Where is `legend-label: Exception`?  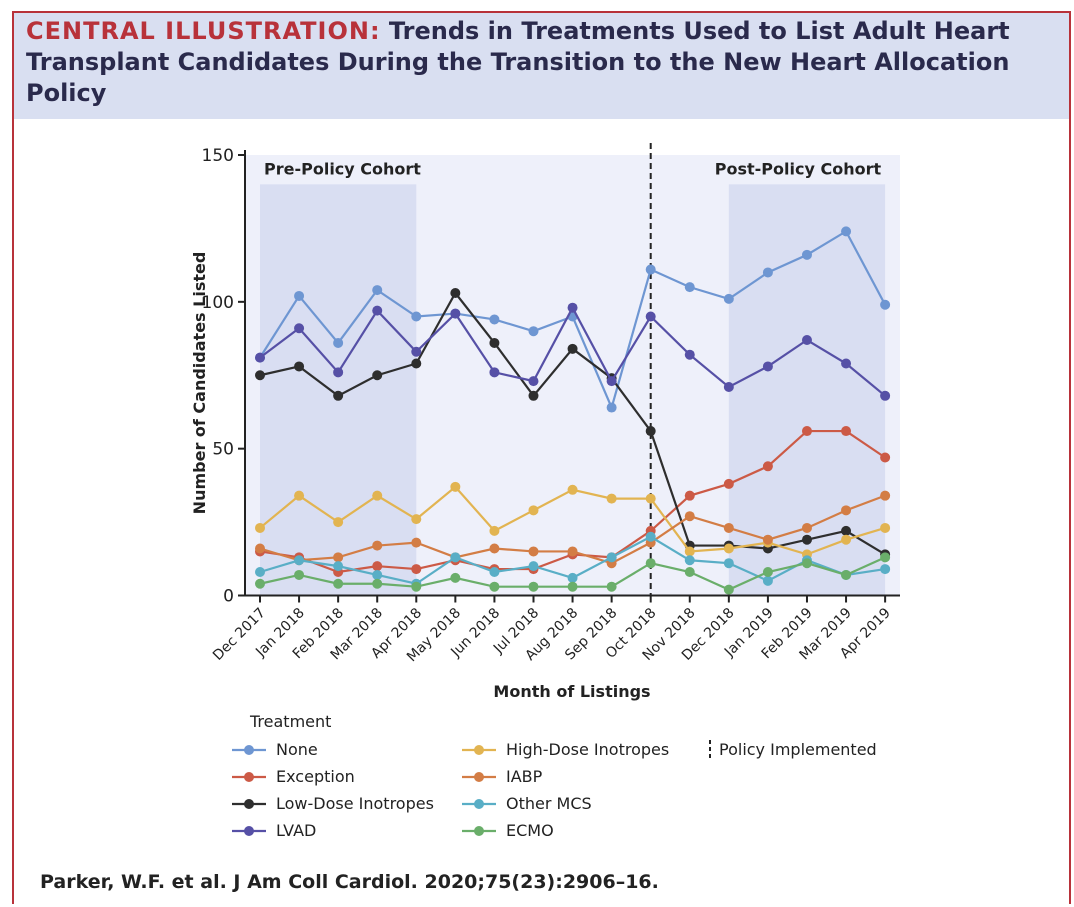
legend-label: Exception is located at coordinates (315, 776).